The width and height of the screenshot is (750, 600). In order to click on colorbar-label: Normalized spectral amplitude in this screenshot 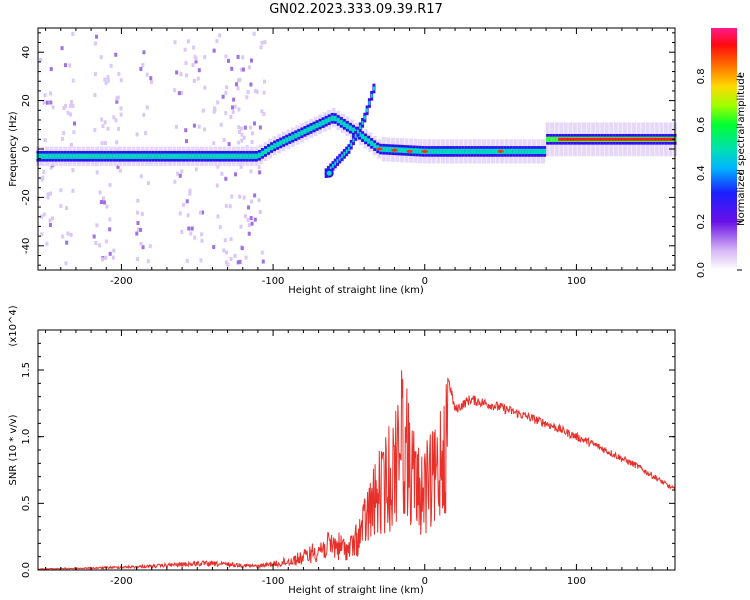, I will do `click(741, 149)`.